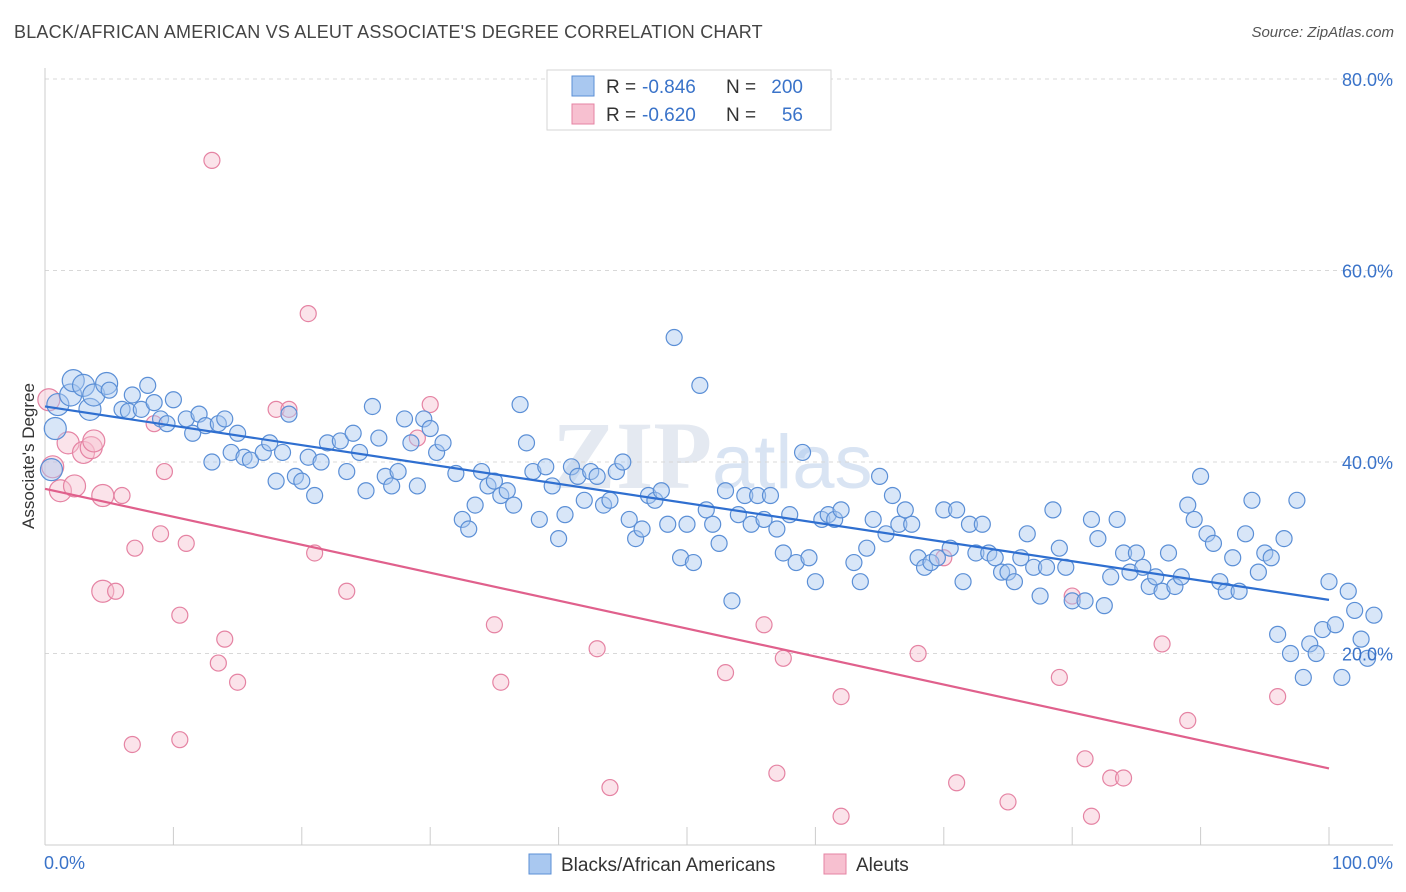 Image resolution: width=1406 pixels, height=892 pixels. What do you see at coordinates (583, 114) in the screenshot?
I see `stats-legend-swatch-pink` at bounding box center [583, 114].